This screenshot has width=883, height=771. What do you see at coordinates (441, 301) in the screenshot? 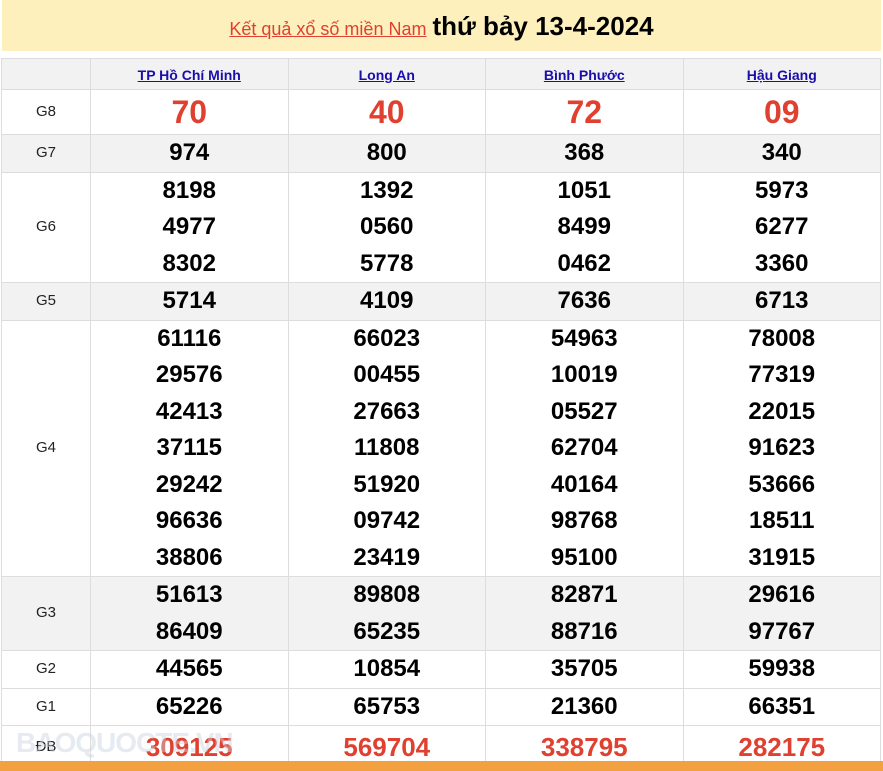
I see `prize-row: G5 5714 4109 7636 6713` at bounding box center [441, 301].